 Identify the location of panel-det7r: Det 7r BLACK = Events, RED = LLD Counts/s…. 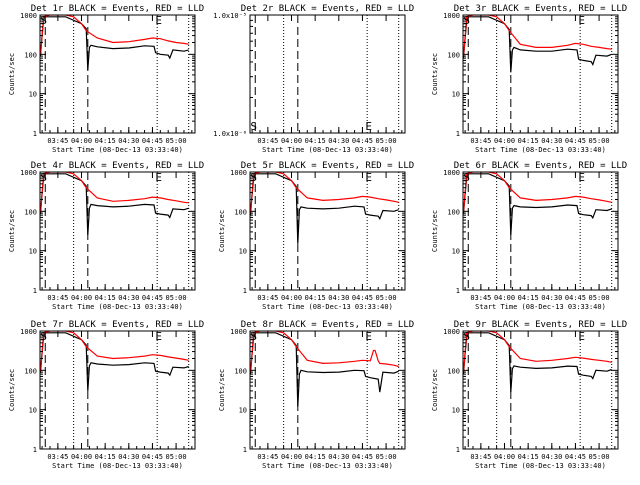
(106, 395).